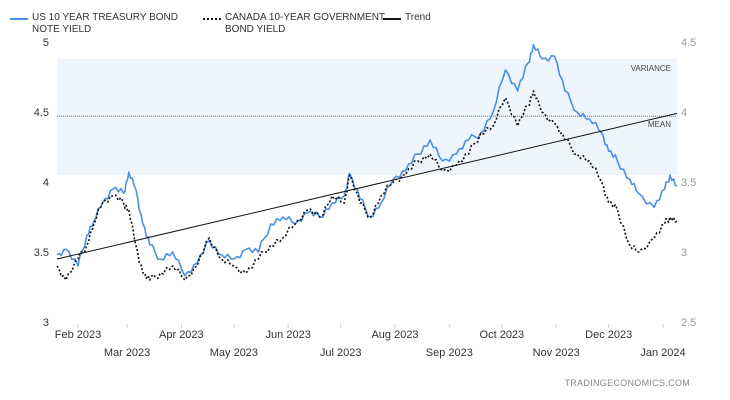  Describe the element at coordinates (688, 43) in the screenshot. I see `y-right-tick-label: 4.5` at that location.